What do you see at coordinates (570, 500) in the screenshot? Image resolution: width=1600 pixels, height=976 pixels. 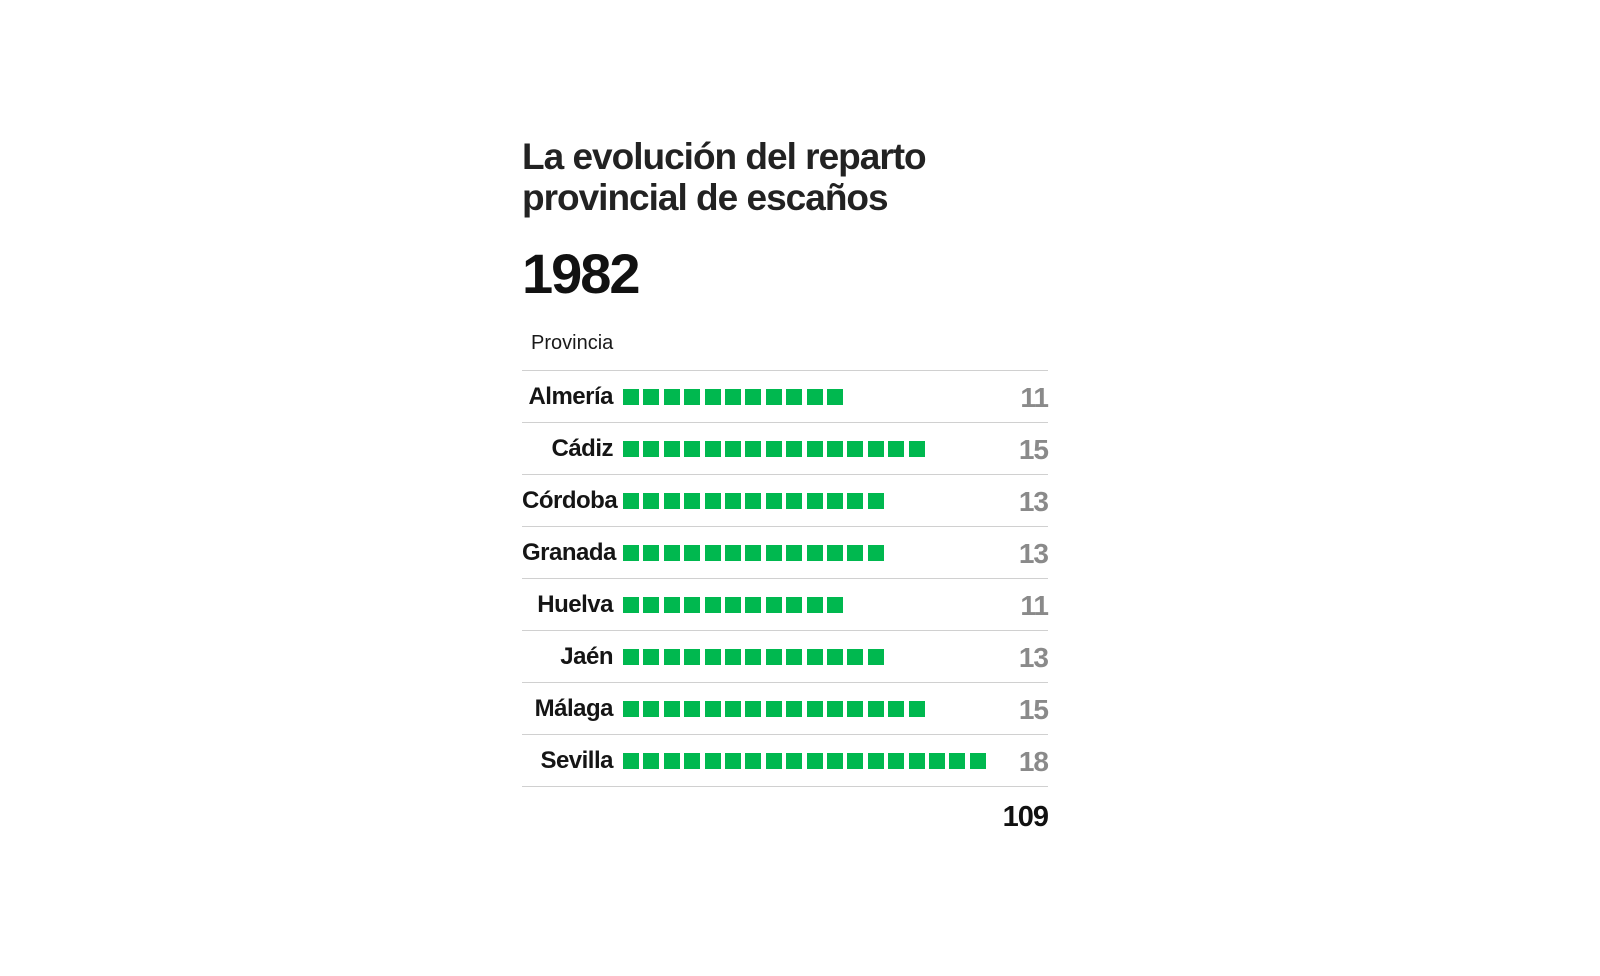 I see `province-label: Córdoba` at bounding box center [570, 500].